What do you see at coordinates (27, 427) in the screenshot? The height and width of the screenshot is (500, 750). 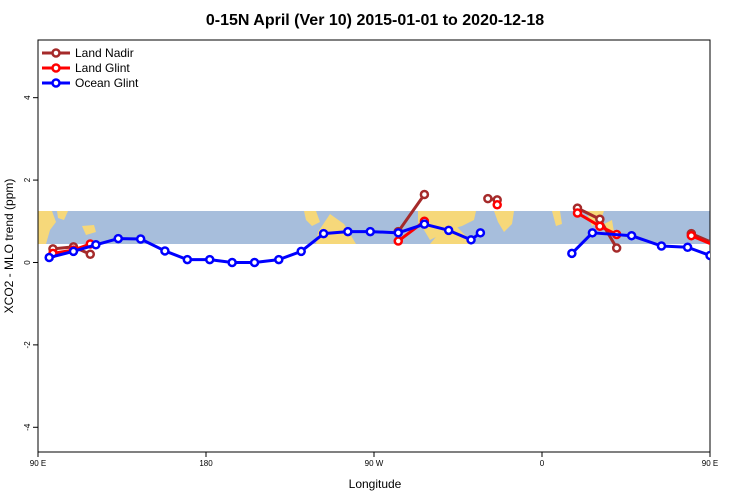 I see `y-tick-label: -4` at bounding box center [27, 427].